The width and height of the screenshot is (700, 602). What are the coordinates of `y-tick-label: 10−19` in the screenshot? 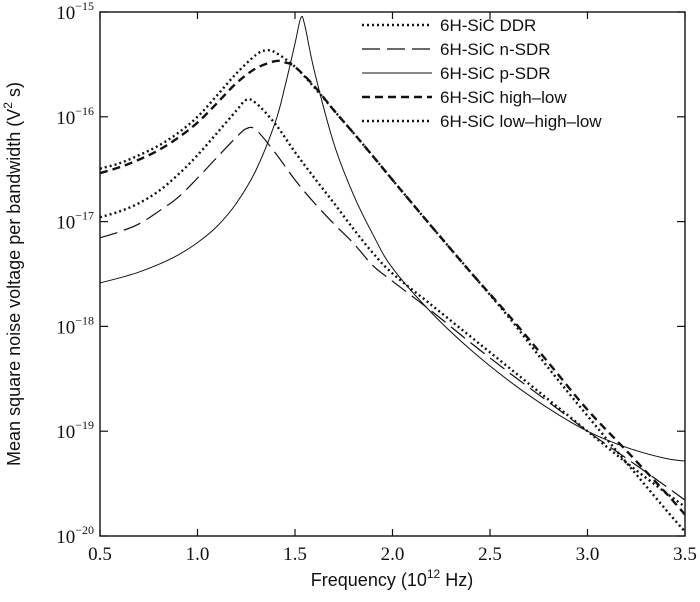 It's located at (75, 430).